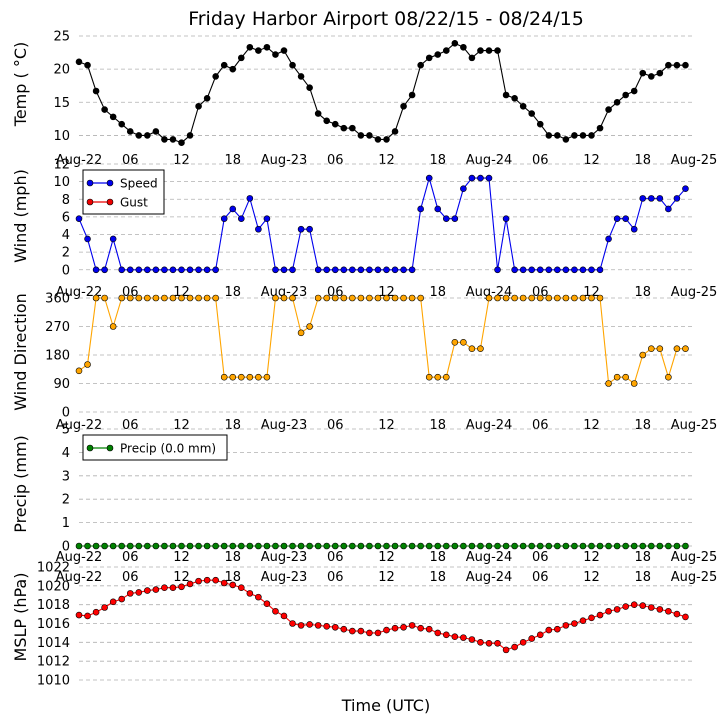  I want to click on wind-legend-label: Gust, so click(134, 203).